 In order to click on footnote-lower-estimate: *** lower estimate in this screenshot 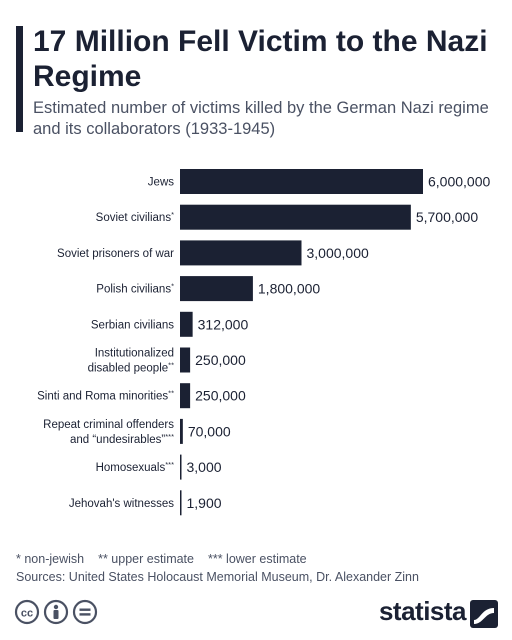, I will do `click(257, 559)`.